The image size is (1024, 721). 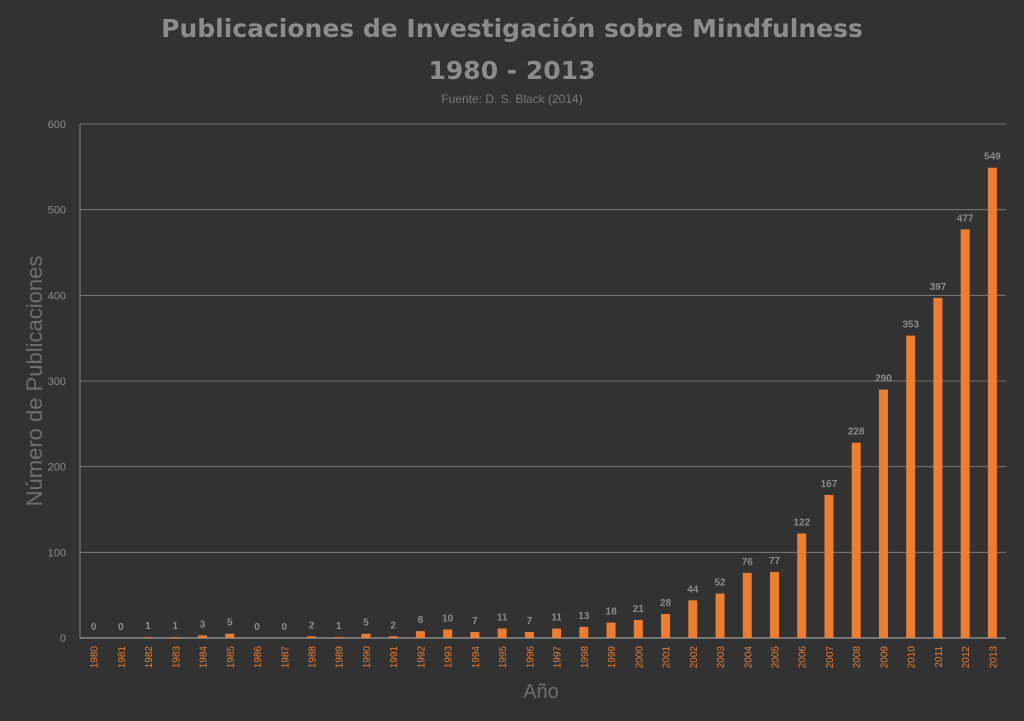 I want to click on data-label: 167, so click(x=829, y=484).